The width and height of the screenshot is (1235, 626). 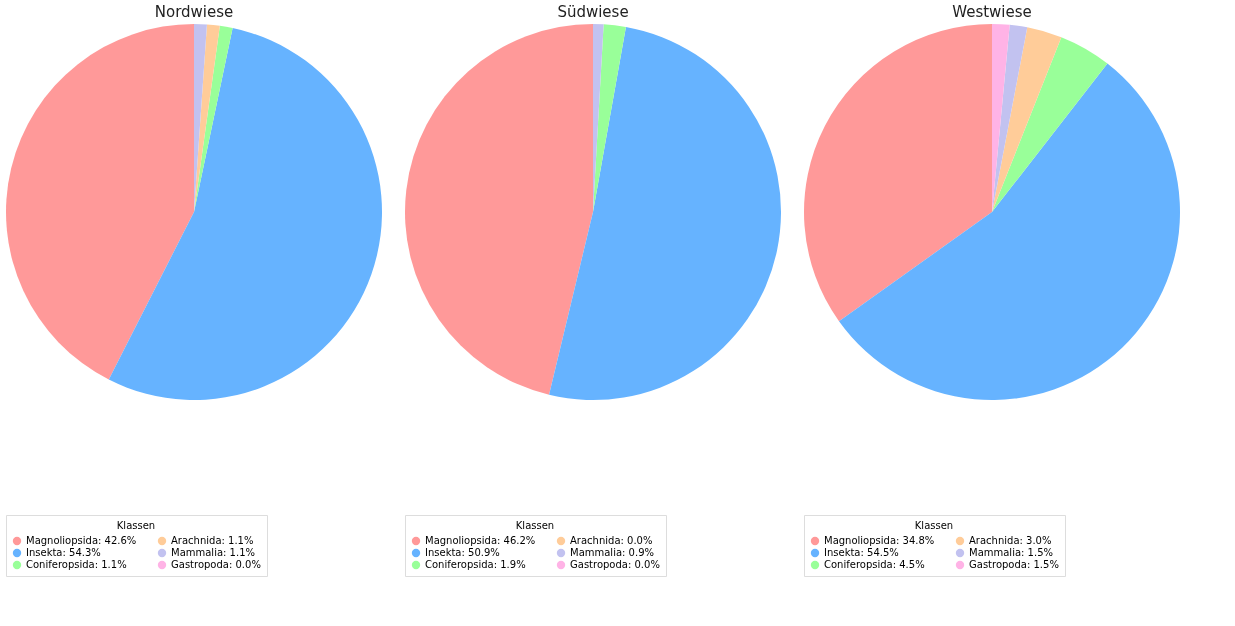 I want to click on legend-label: Coniferopsida: 1.9%, so click(x=475, y=564).